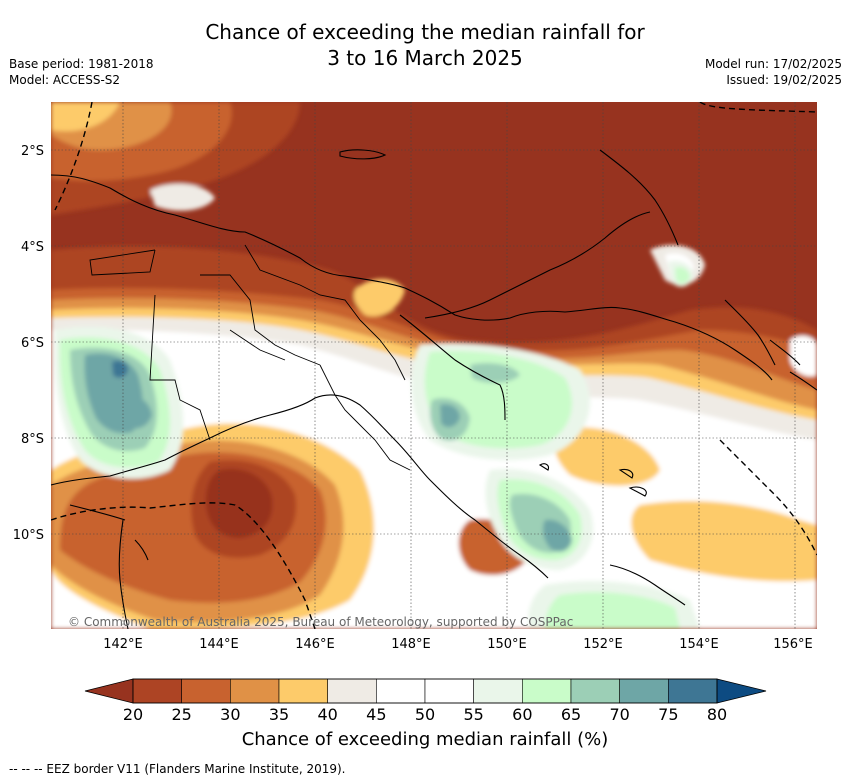 The width and height of the screenshot is (850, 781). I want to click on colorbar-tick-label: 60, so click(522, 714).